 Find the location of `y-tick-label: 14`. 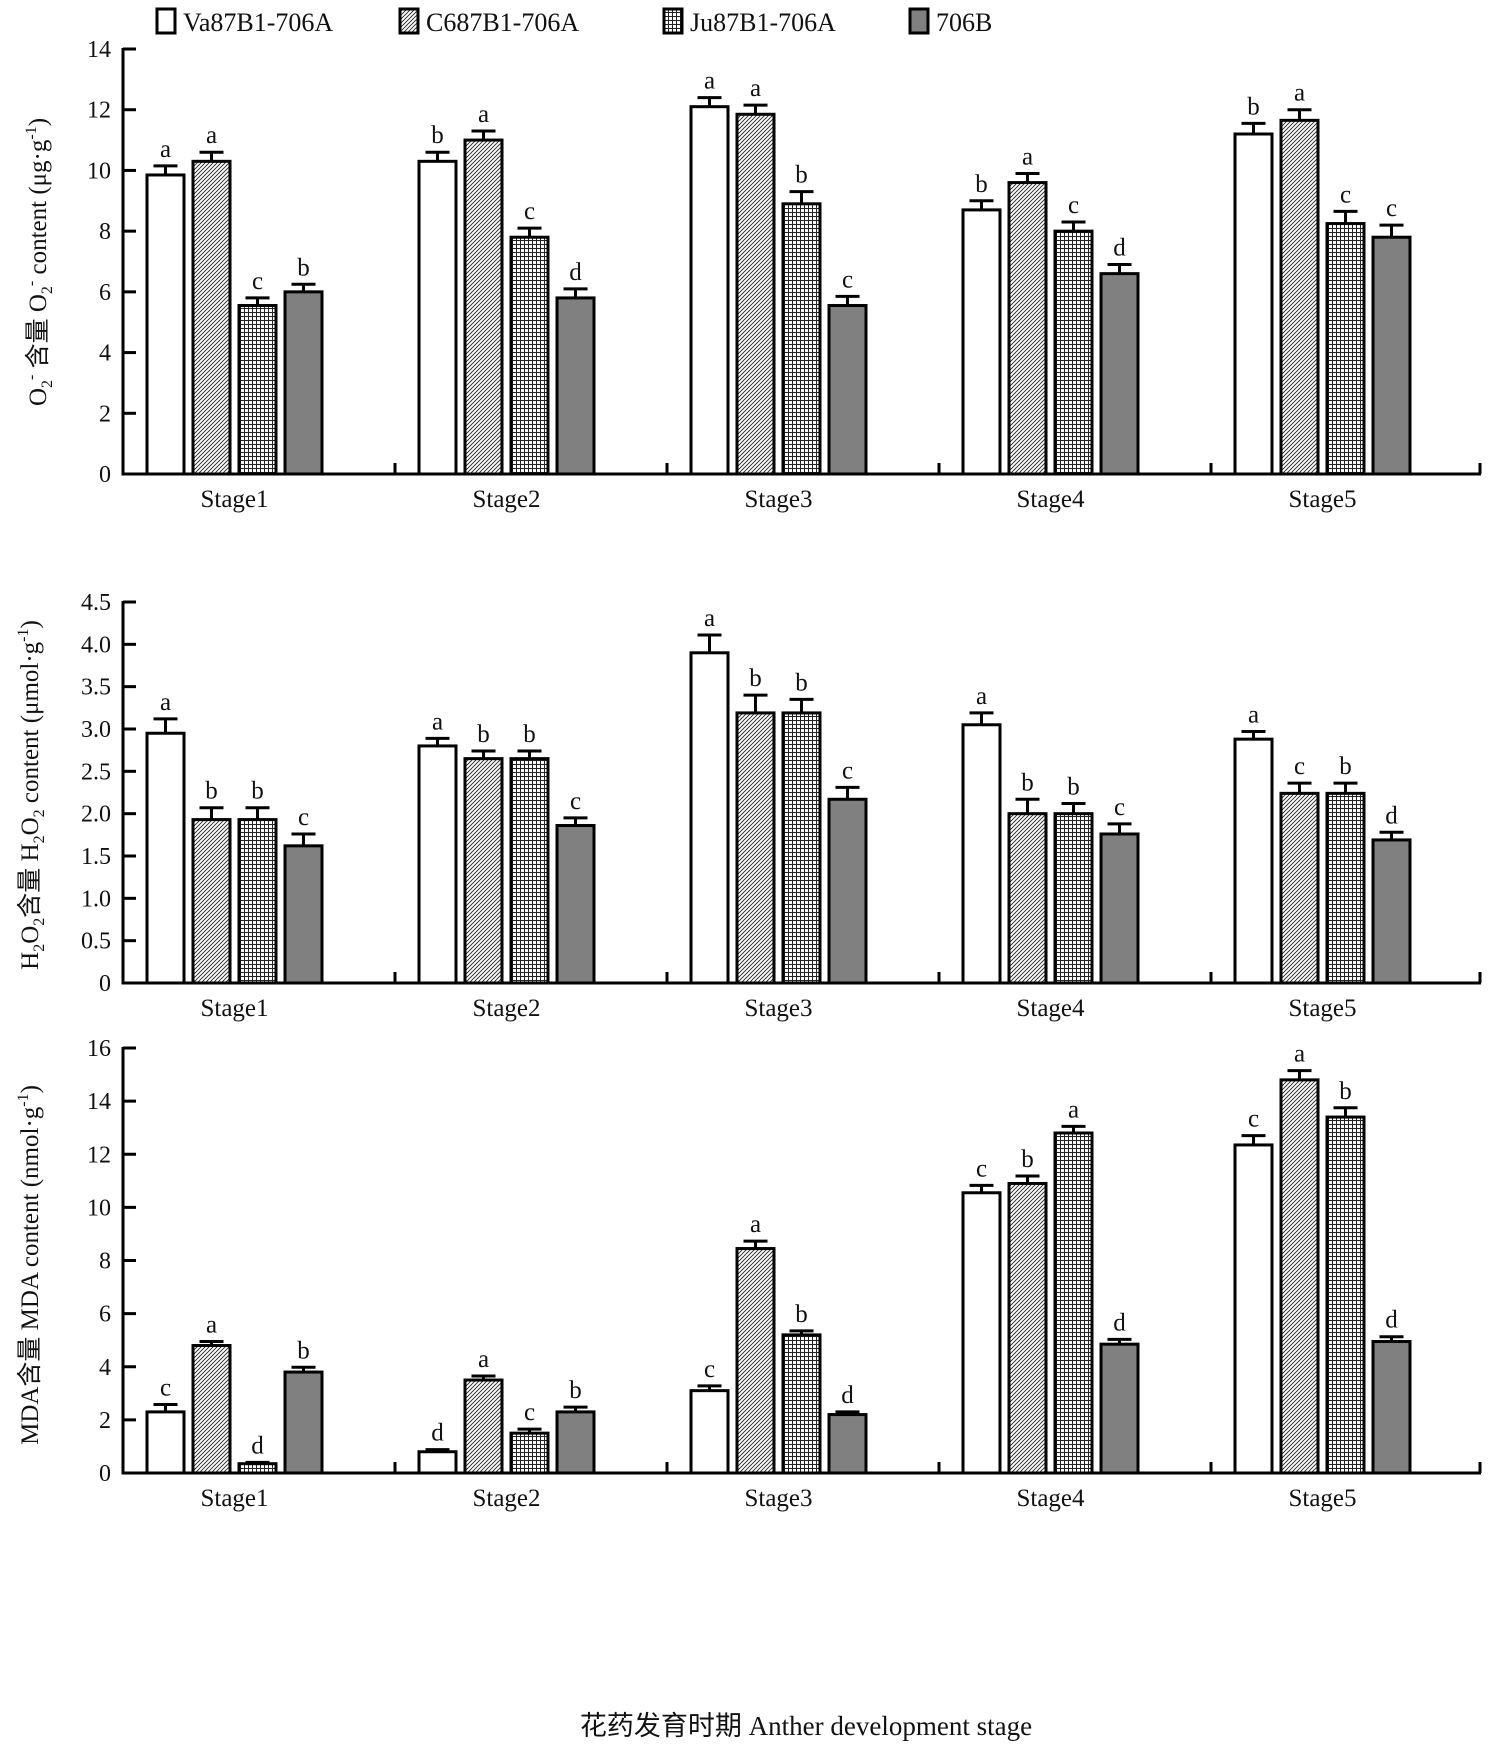

y-tick-label: 14 is located at coordinates (99, 1102).